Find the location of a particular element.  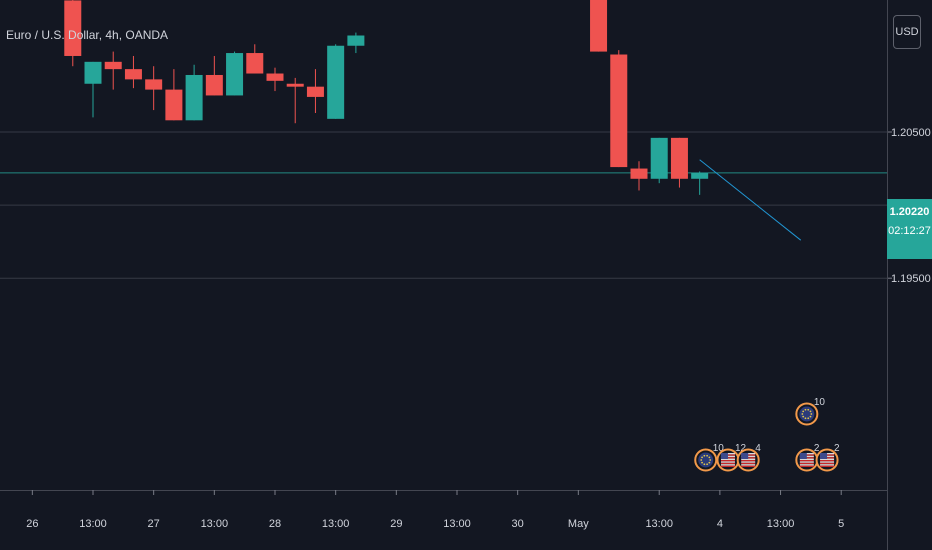

currency-button: USD is located at coordinates (907, 32).